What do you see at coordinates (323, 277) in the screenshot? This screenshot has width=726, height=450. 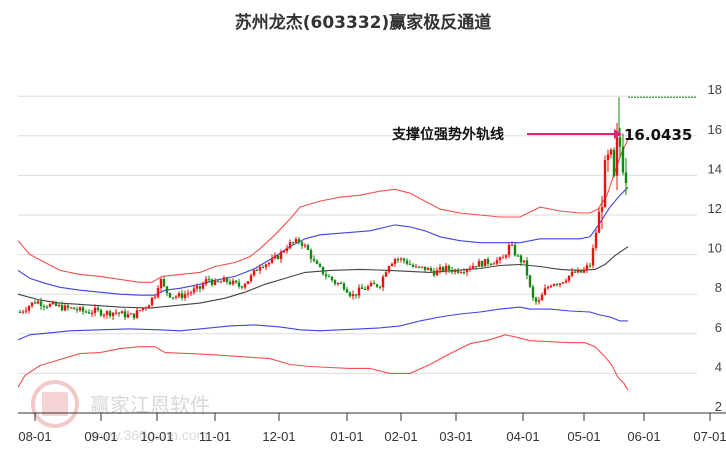 I see `series-middle` at bounding box center [323, 277].